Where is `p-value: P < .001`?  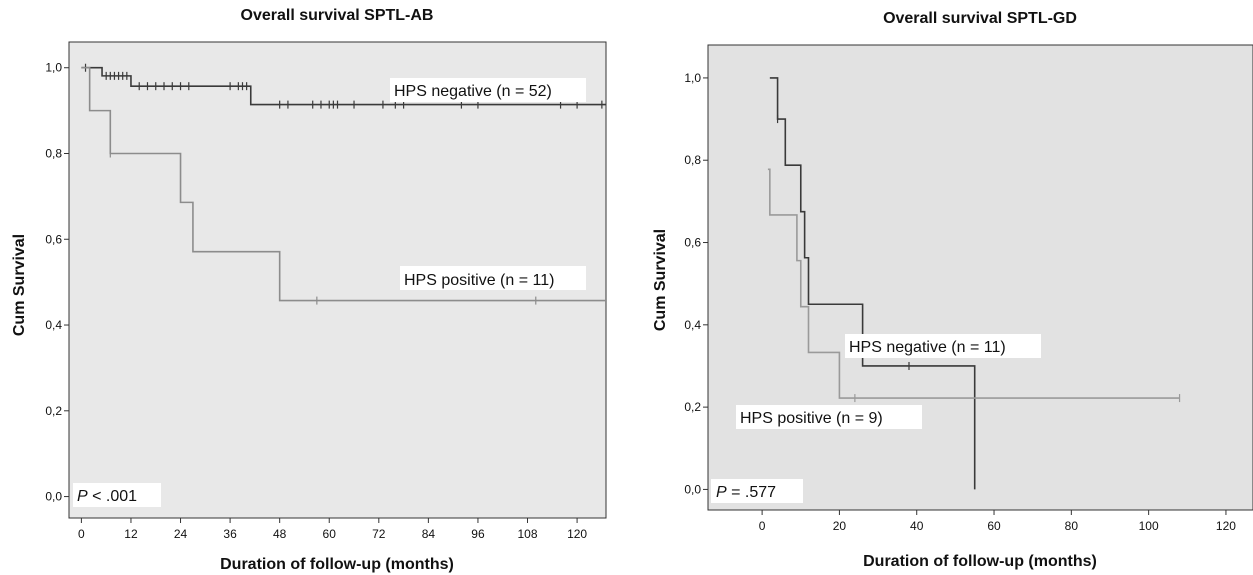
p-value: P < .001 is located at coordinates (107, 496).